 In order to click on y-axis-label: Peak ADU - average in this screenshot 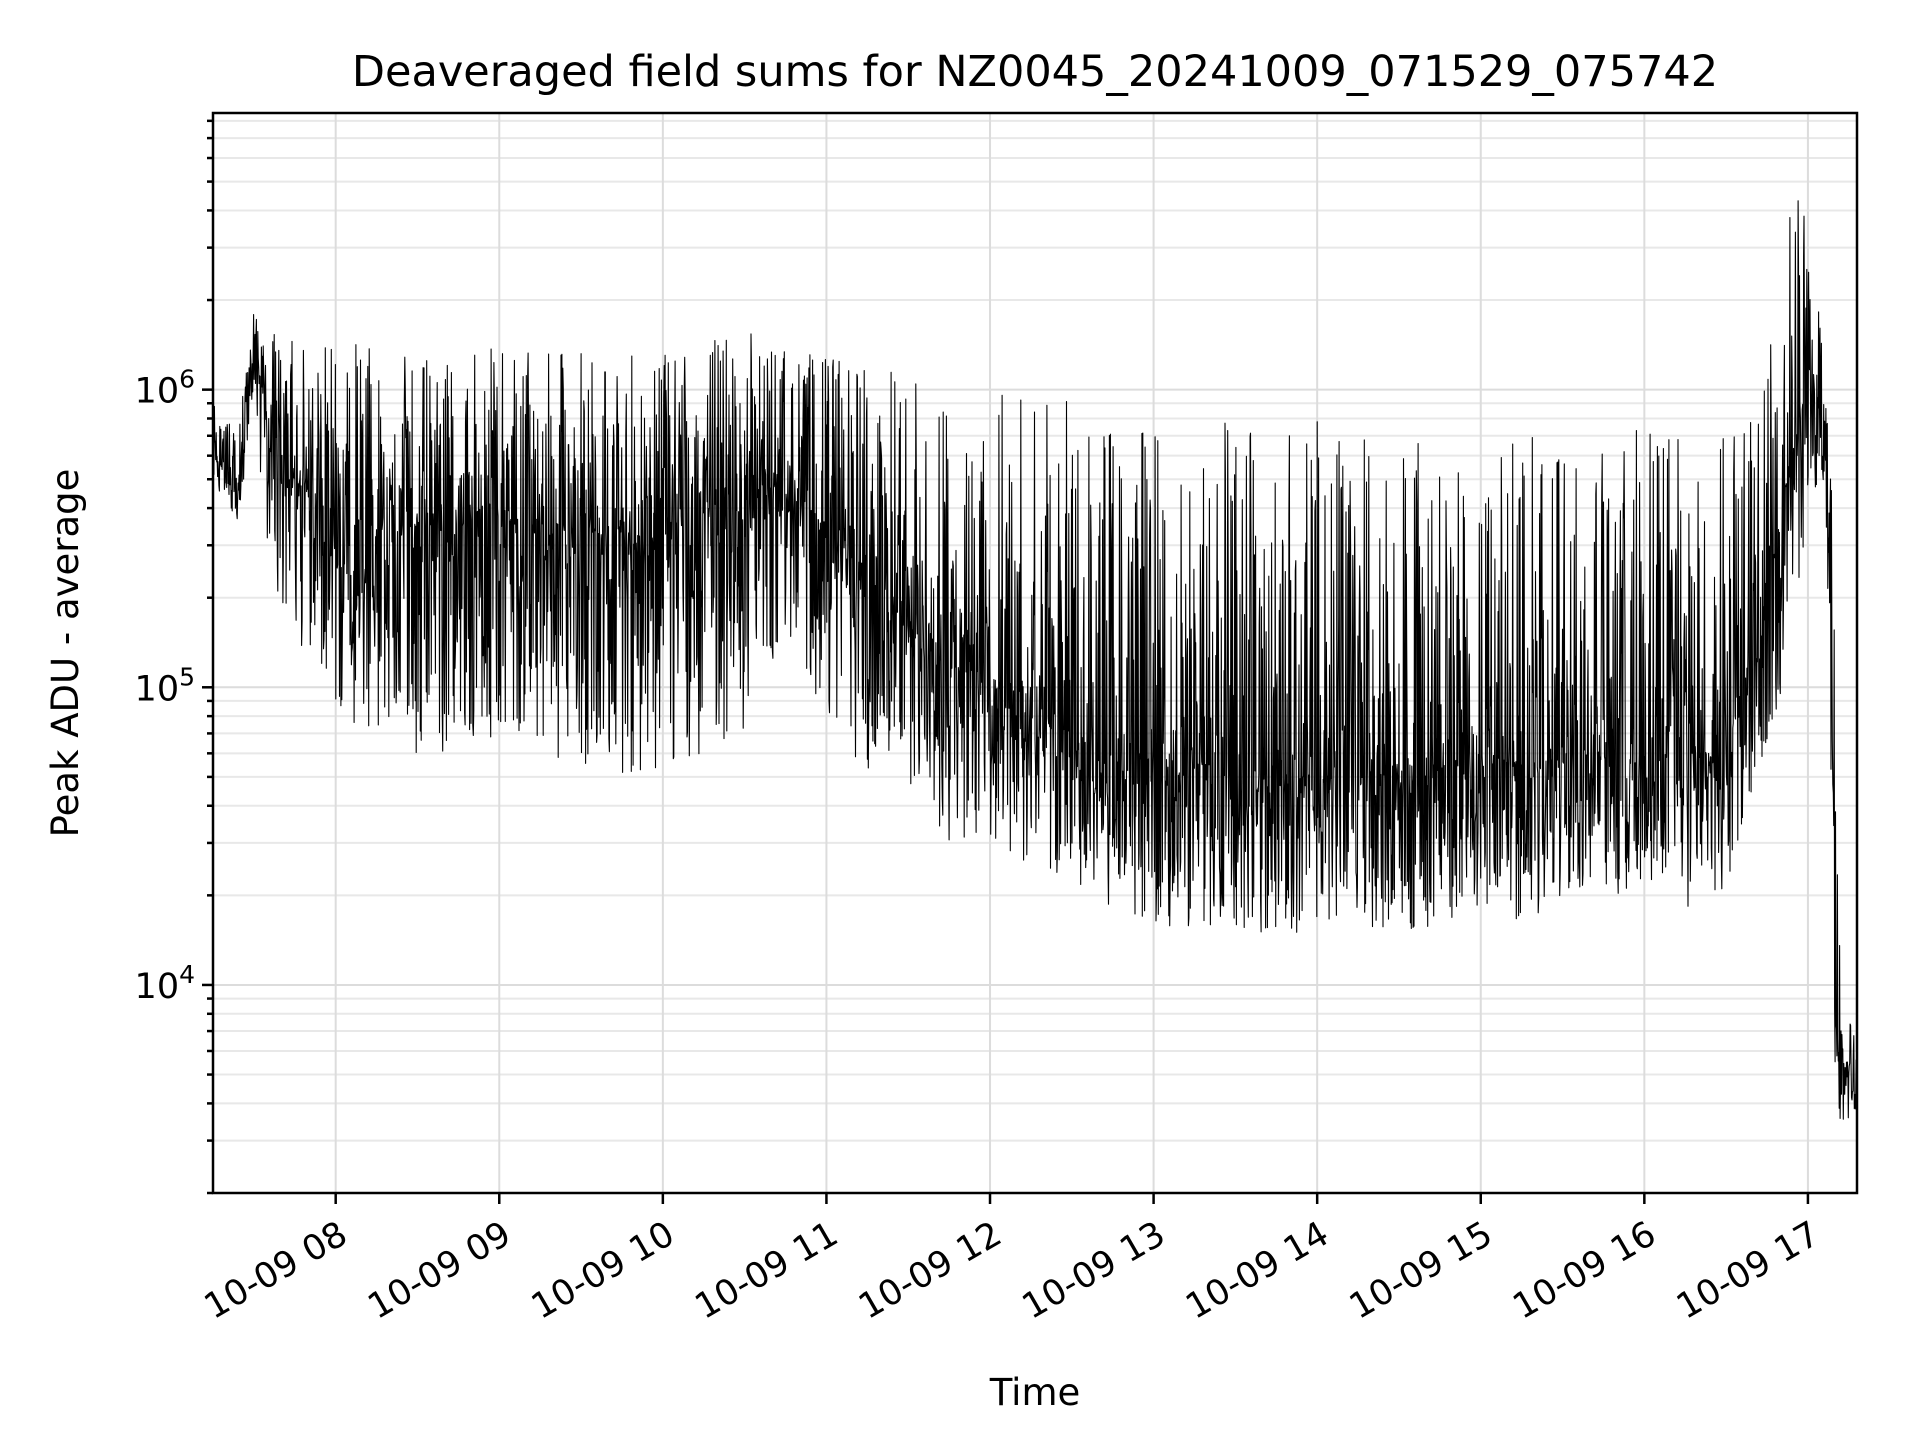, I will do `click(65, 653)`.